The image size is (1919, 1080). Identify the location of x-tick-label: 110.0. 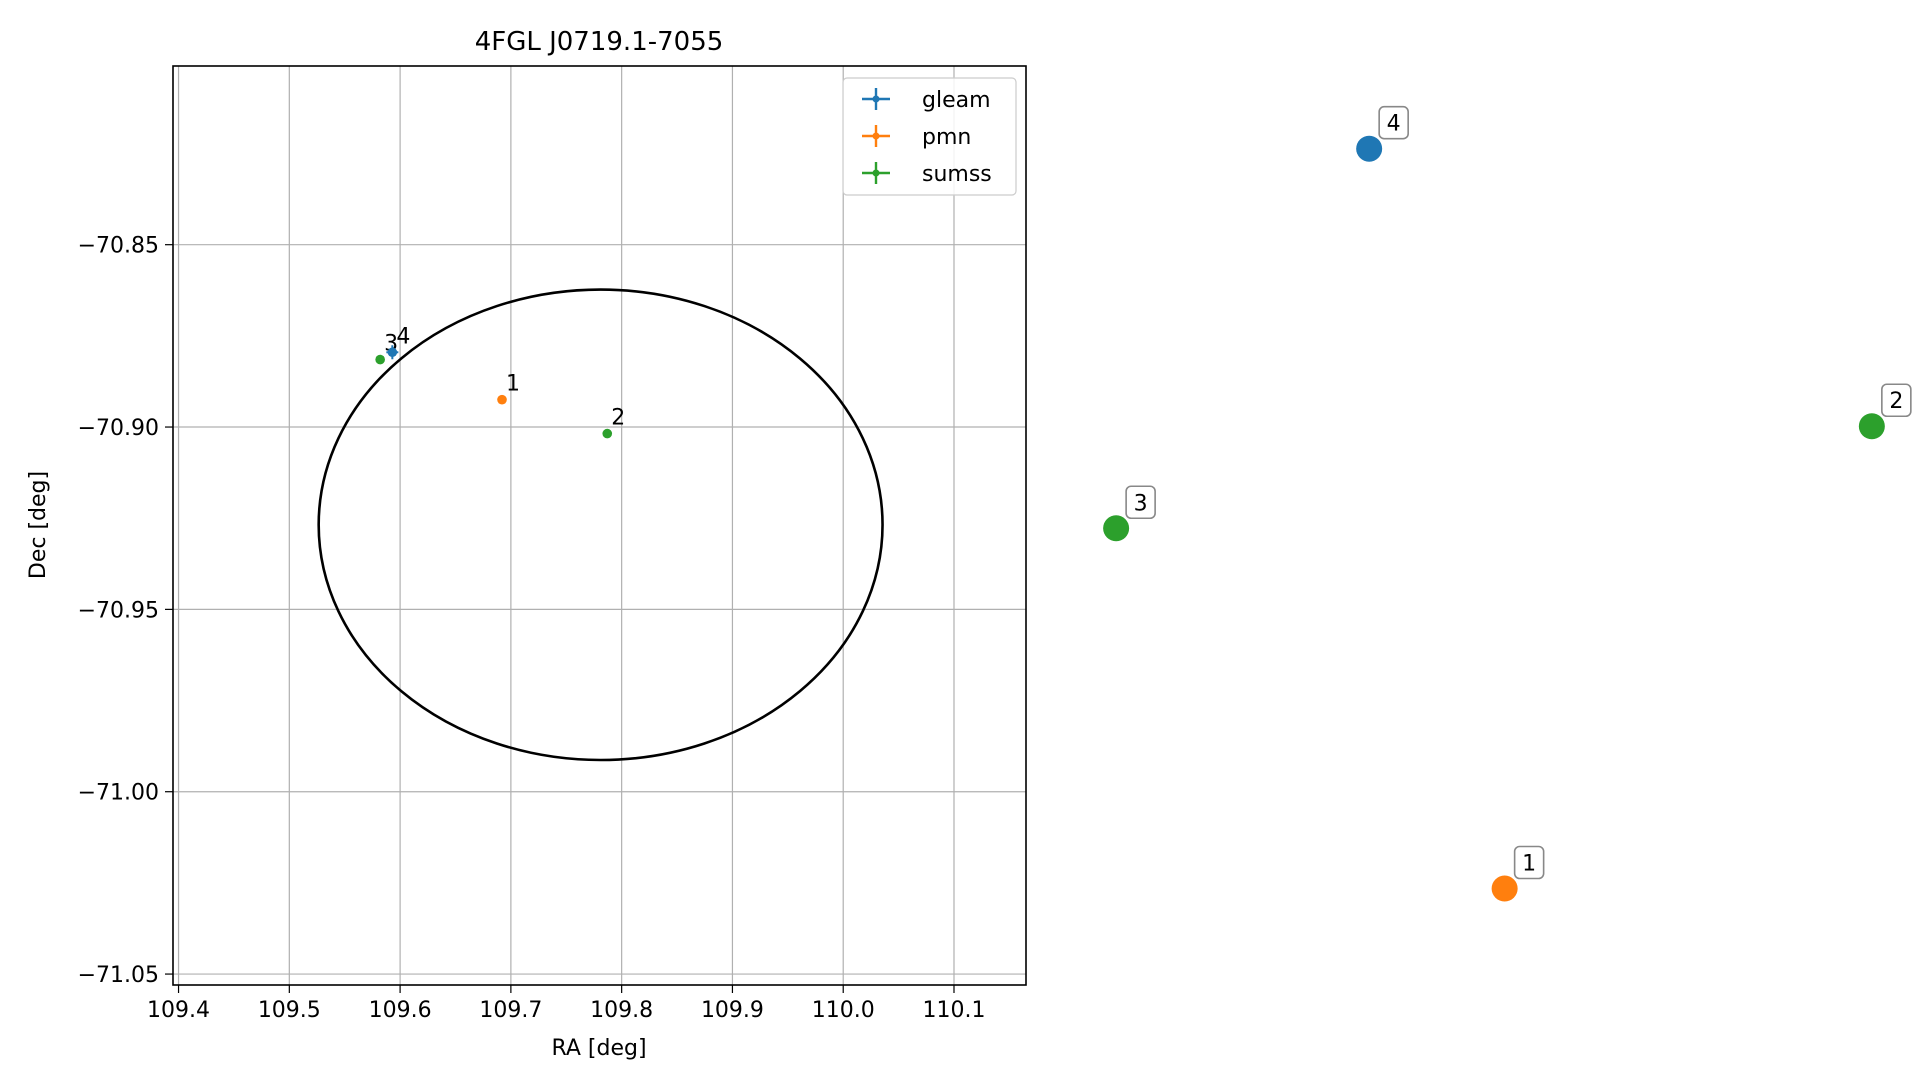
(843, 1010).